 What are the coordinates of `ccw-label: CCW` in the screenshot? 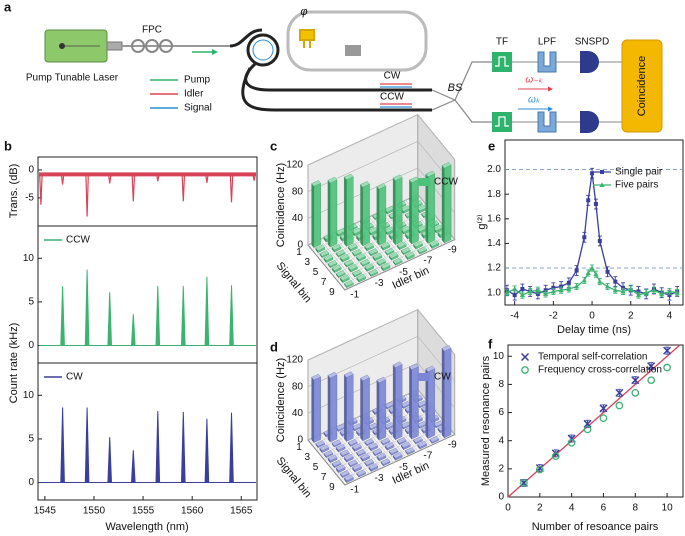 It's located at (392, 97).